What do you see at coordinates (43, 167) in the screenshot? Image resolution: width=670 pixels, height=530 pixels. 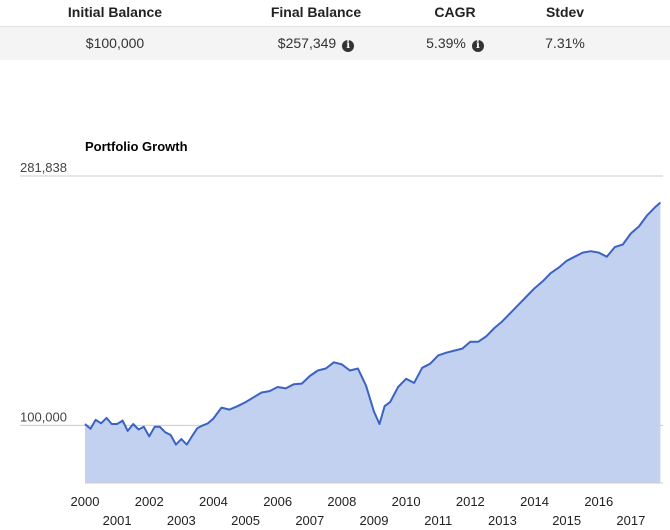 I see `y-tick-label-0: 281,838` at bounding box center [43, 167].